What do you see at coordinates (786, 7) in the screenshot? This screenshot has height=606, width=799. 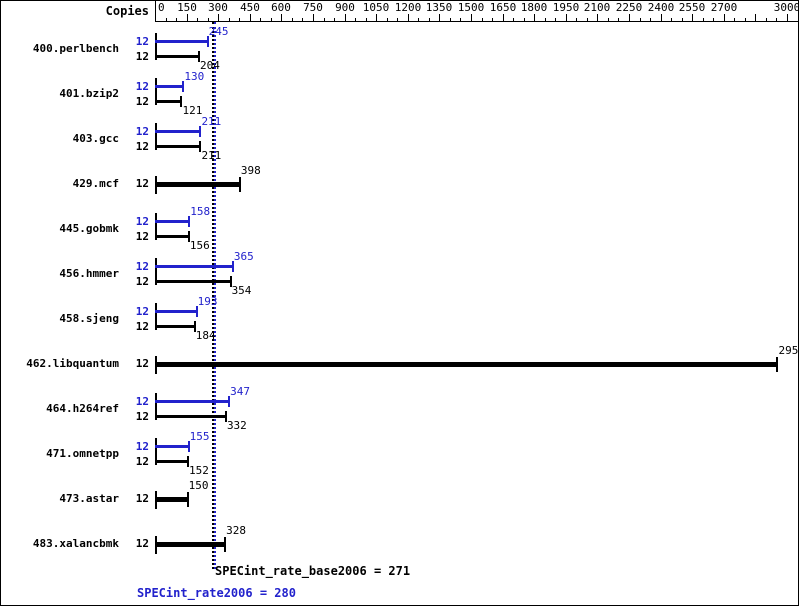 I see `axis-tick-label: 3000` at bounding box center [786, 7].